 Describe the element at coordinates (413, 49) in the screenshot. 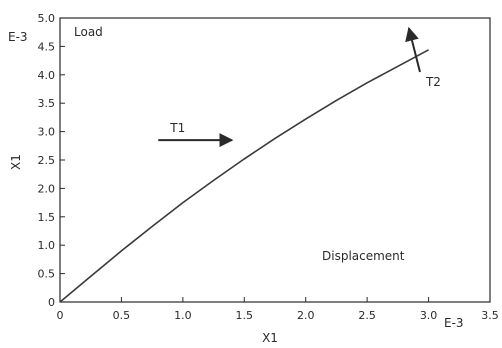

I see `annotation-arrow-t2` at that location.